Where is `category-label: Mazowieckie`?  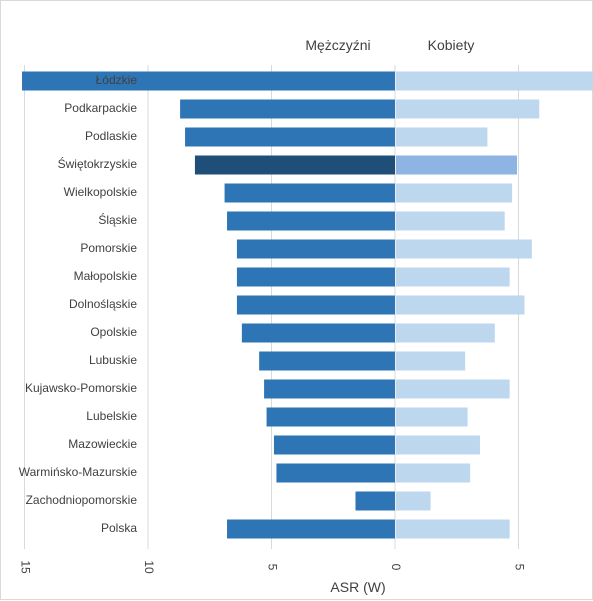
category-label: Mazowieckie is located at coordinates (102, 444).